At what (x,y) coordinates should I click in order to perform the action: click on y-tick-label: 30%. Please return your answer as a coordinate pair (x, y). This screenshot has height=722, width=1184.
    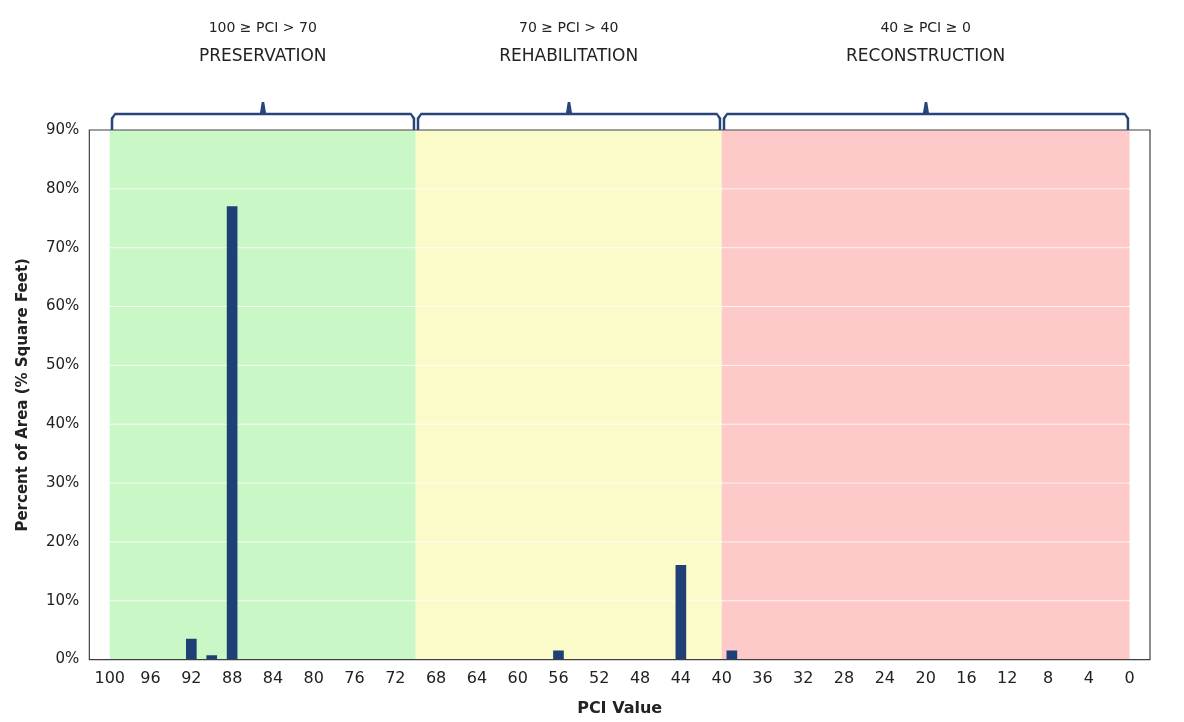
    Looking at the image, I should click on (63, 481).